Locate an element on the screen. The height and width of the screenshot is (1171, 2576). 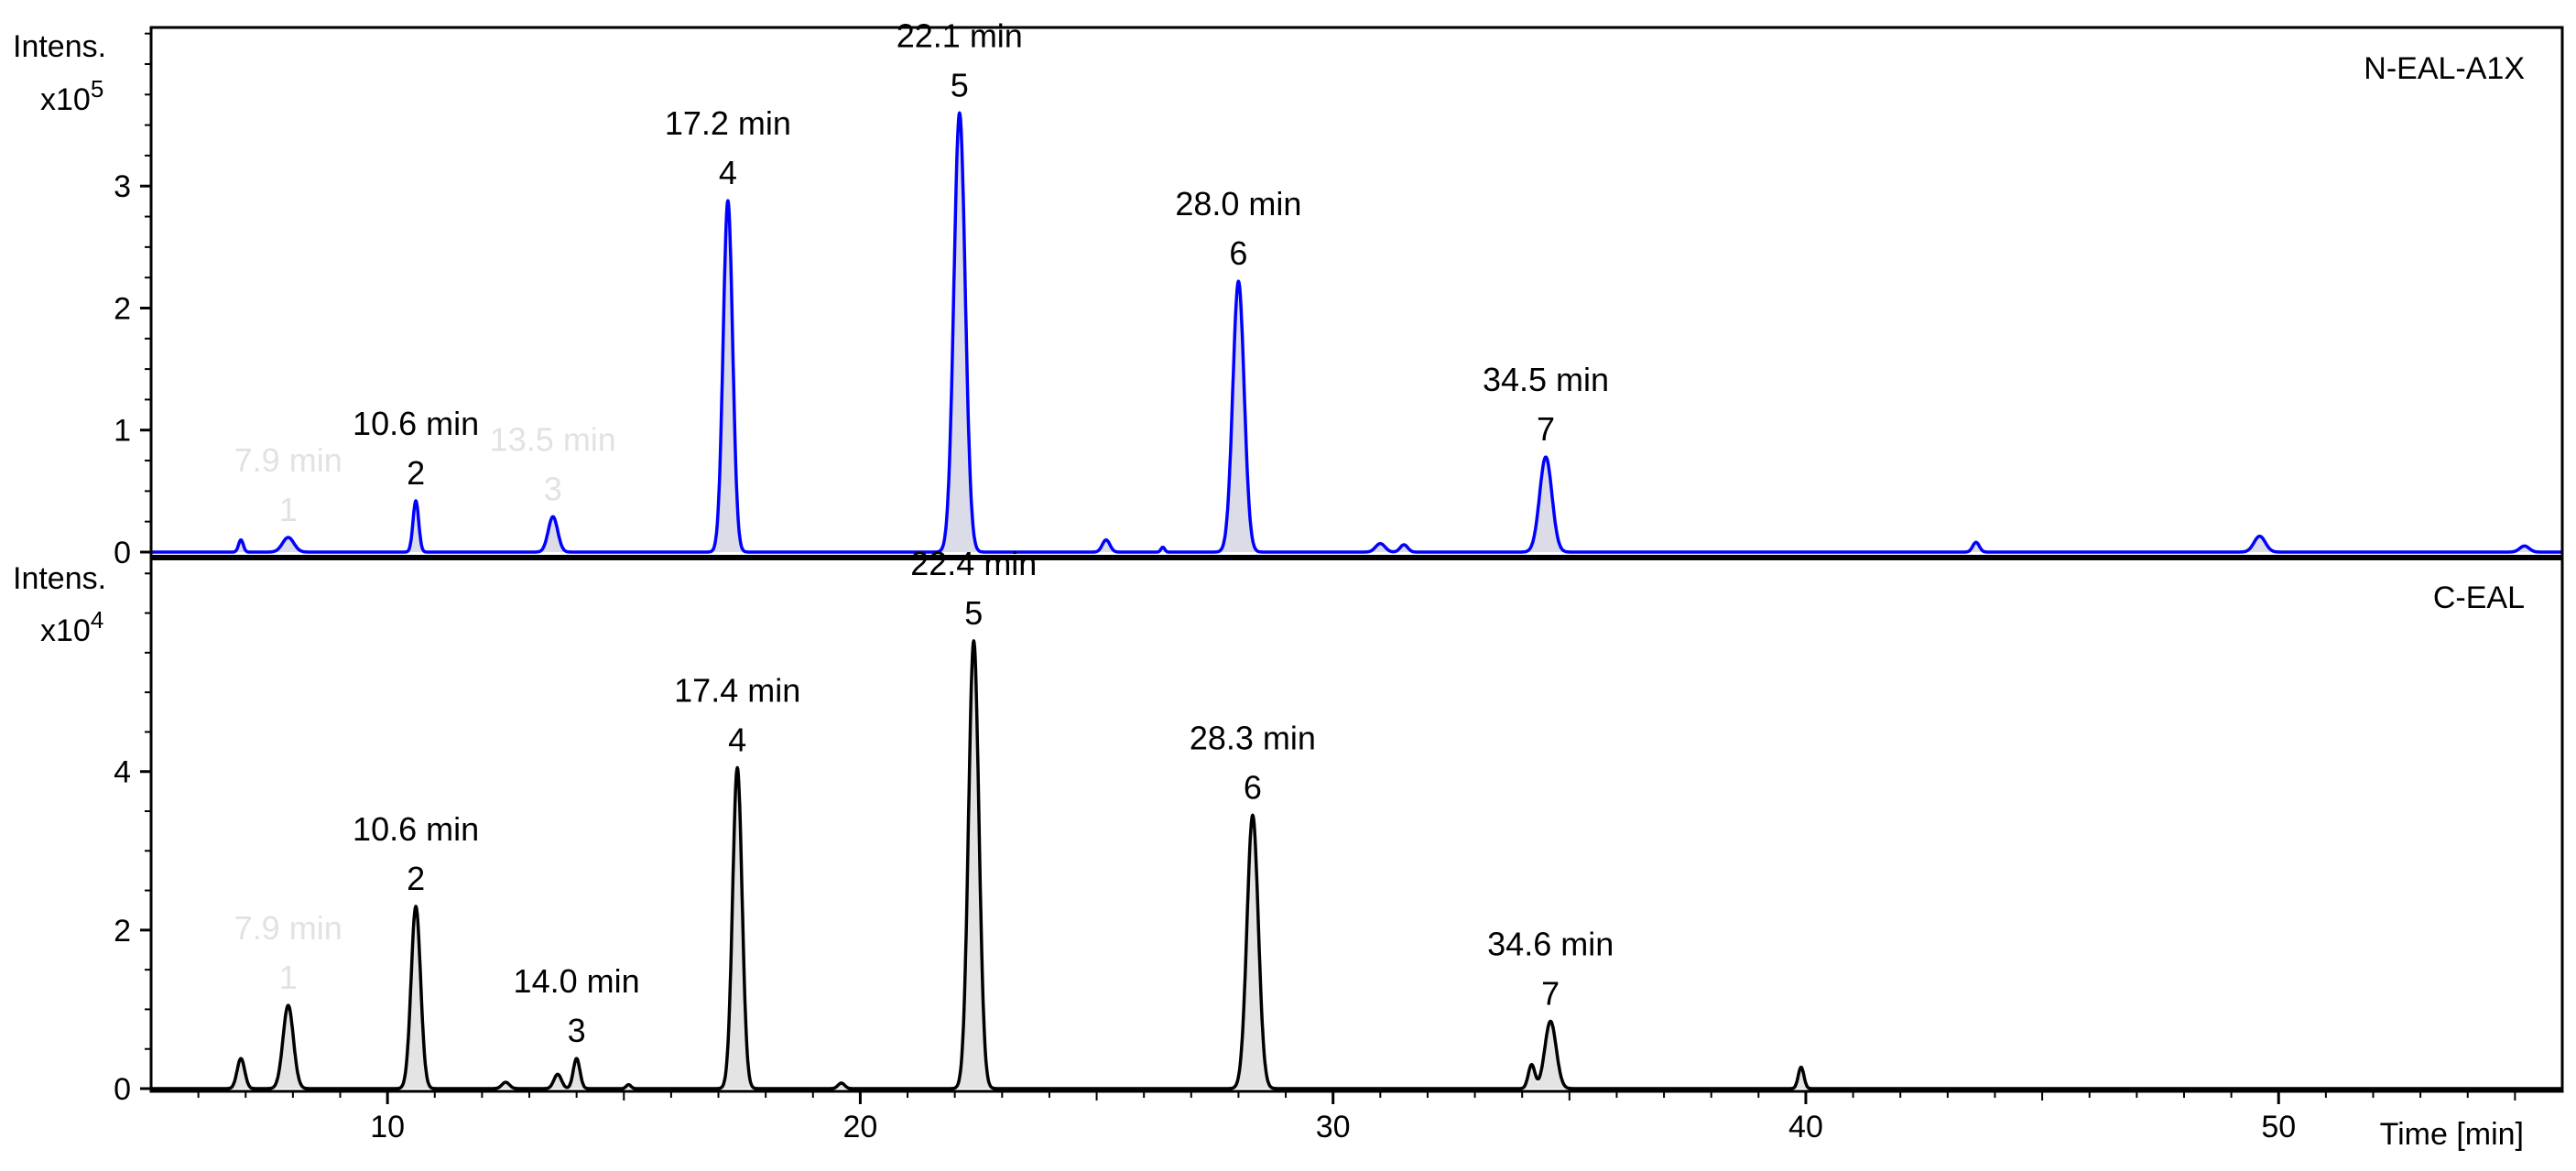
y-axis-unit: x104 is located at coordinates (71, 627).